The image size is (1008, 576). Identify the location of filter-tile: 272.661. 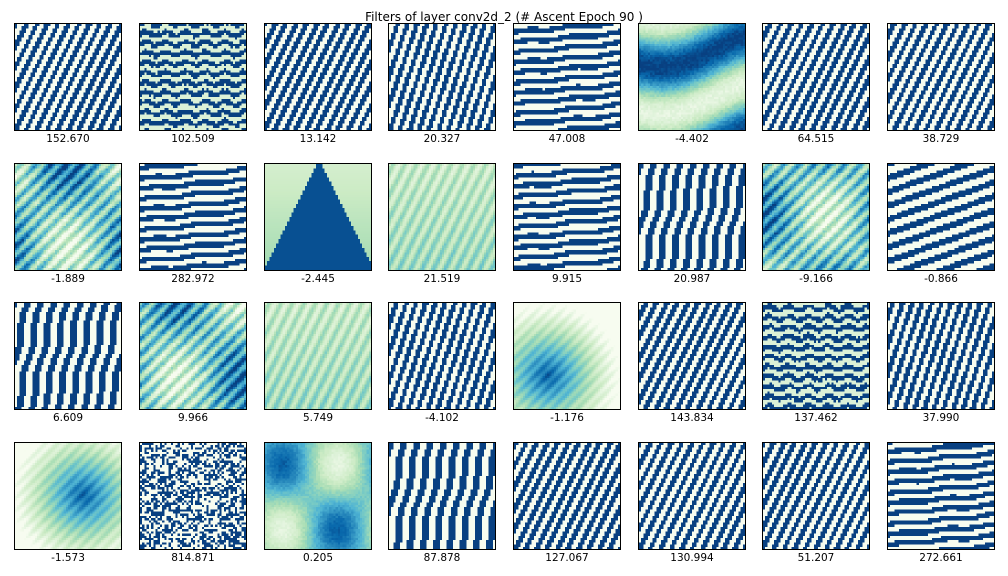
(941, 503).